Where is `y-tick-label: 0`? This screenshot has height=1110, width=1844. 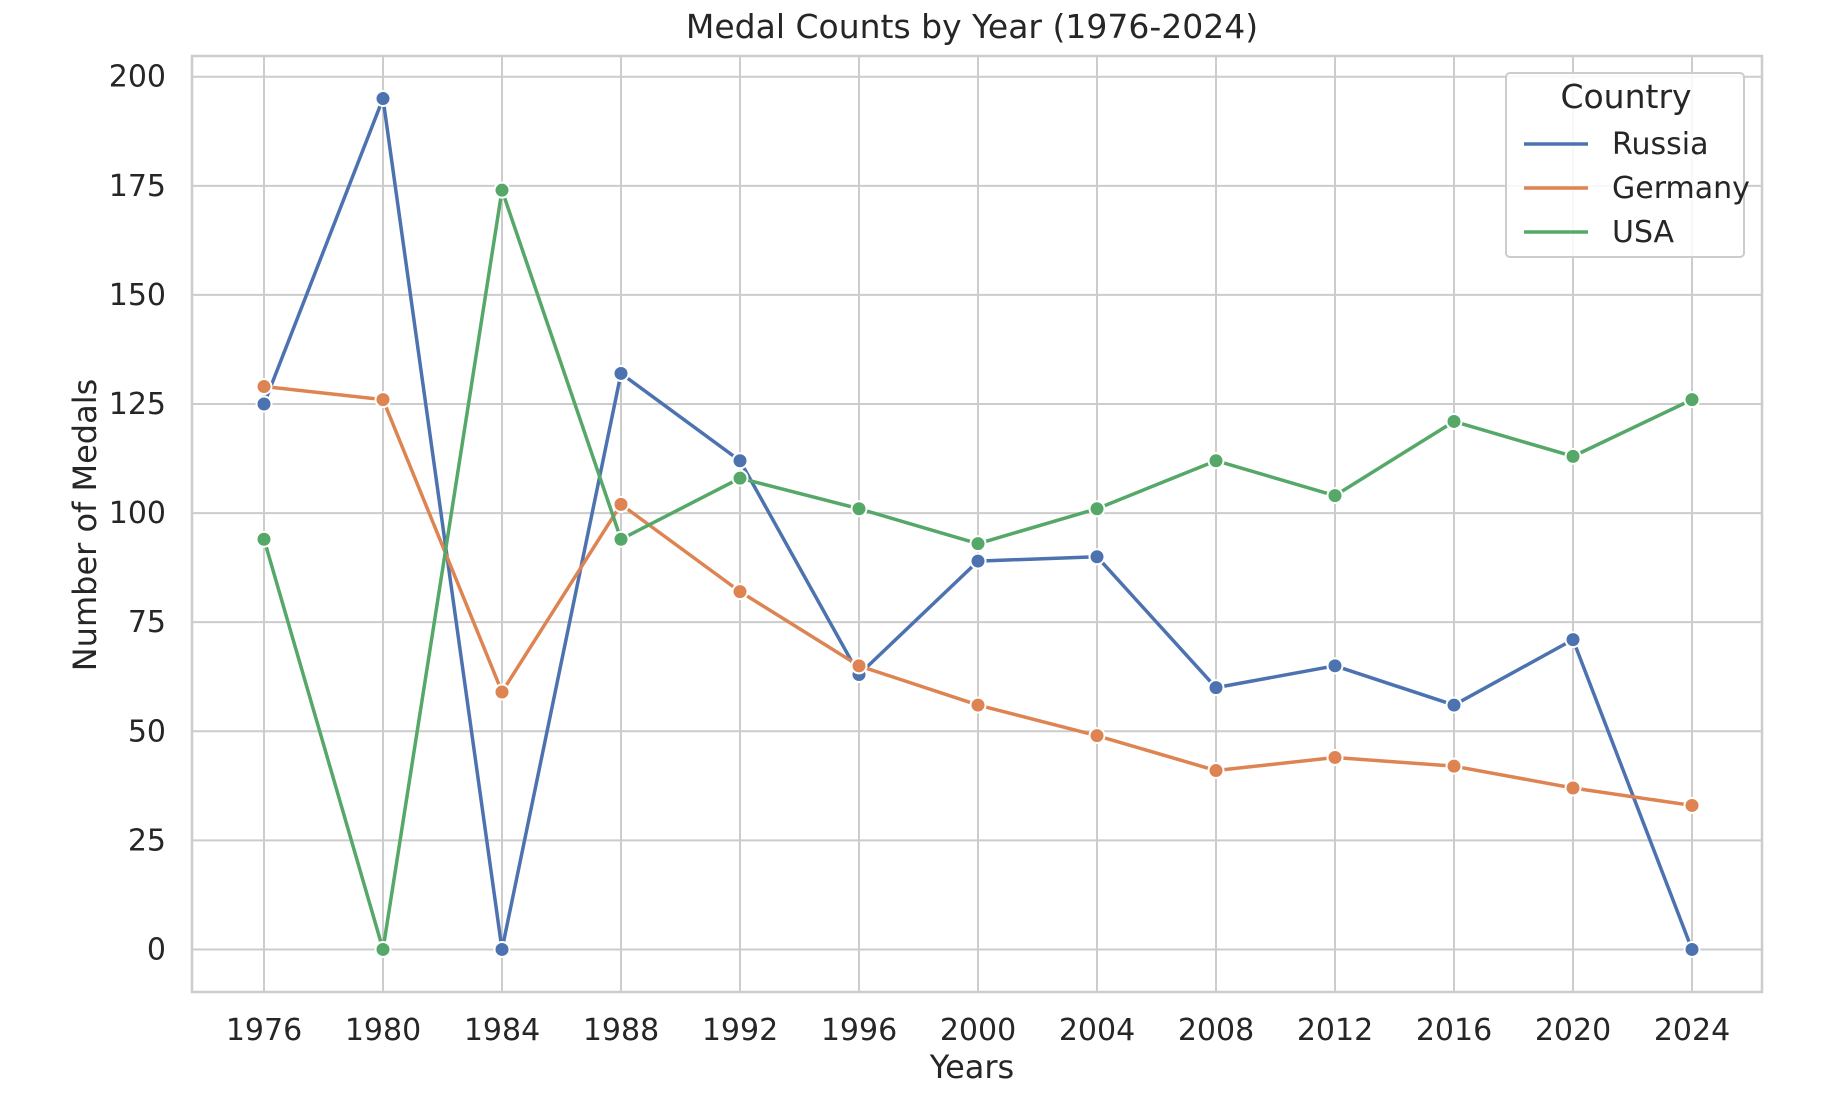
y-tick-label: 0 is located at coordinates (156, 949).